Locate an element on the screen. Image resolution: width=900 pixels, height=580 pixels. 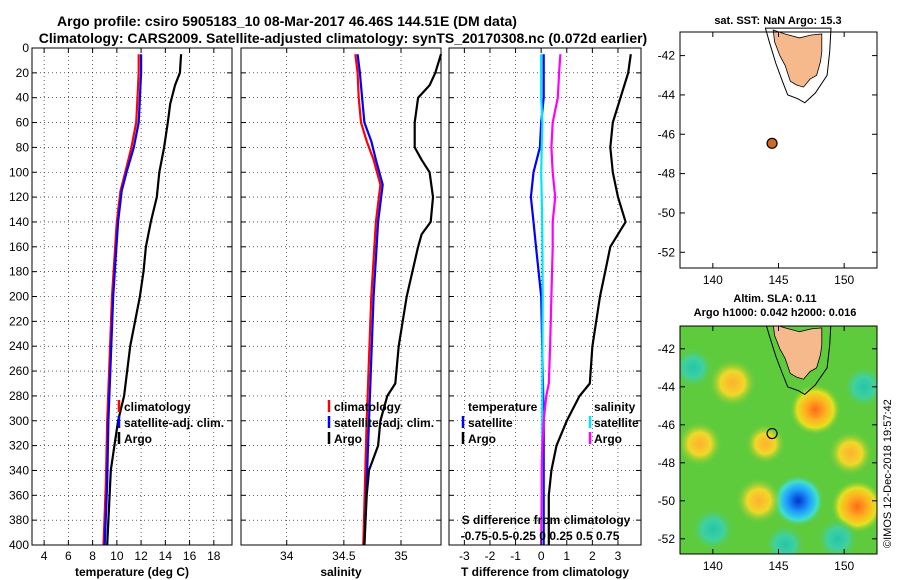
y-tick-label: 80 is located at coordinates (23, 147).